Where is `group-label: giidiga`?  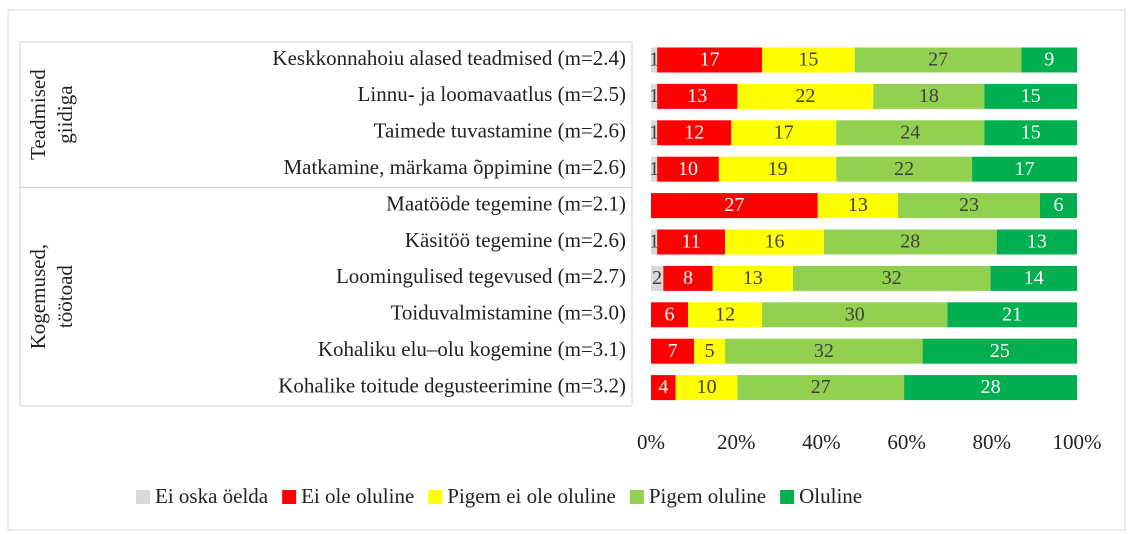
group-label: giidiga is located at coordinates (65, 114).